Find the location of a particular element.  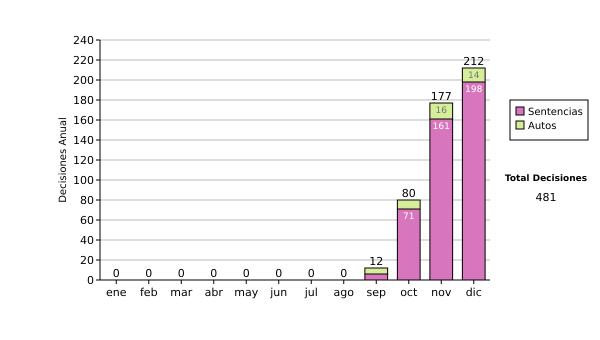

x-tick-label: ago is located at coordinates (344, 292).